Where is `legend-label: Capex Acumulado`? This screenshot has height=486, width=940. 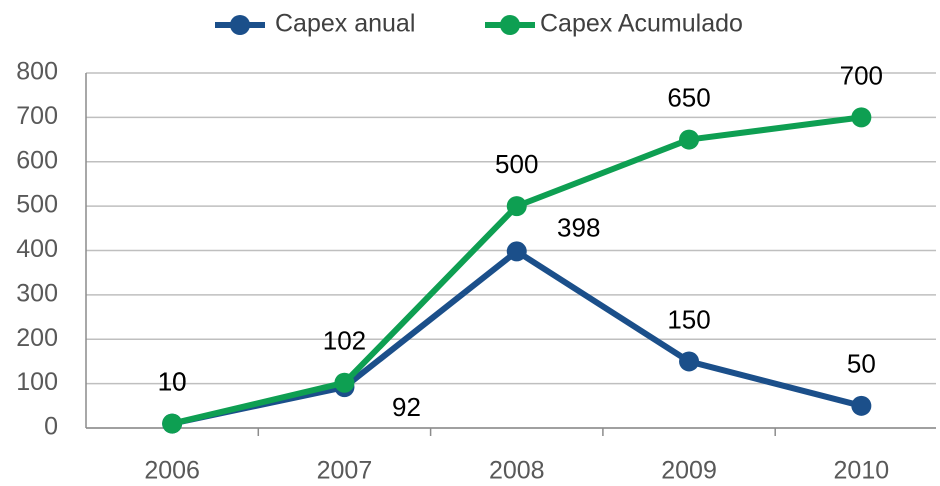
legend-label: Capex Acumulado is located at coordinates (641, 24).